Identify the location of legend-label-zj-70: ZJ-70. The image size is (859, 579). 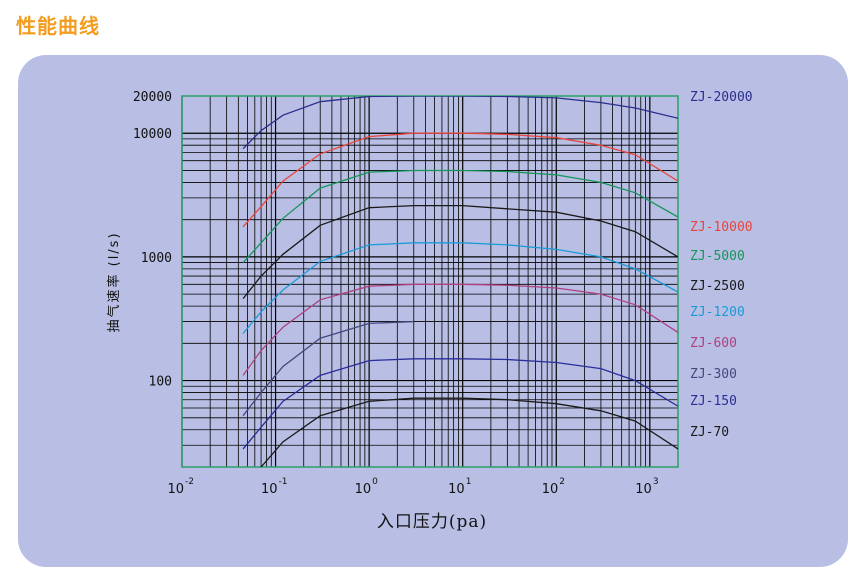
(709, 432).